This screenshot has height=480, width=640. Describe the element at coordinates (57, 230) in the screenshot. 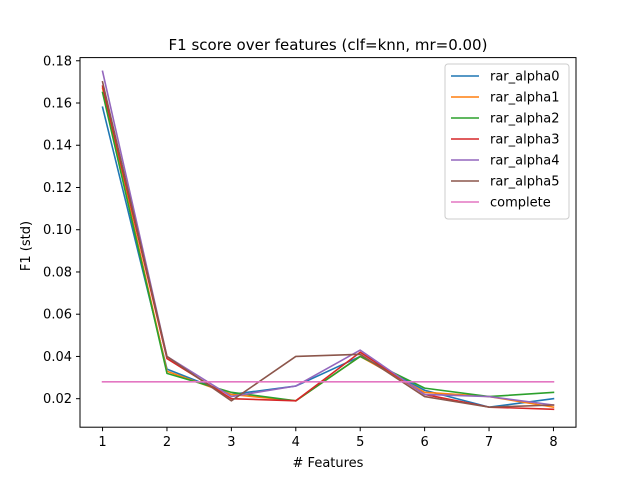

I see `y-tick-label: 0.10` at that location.